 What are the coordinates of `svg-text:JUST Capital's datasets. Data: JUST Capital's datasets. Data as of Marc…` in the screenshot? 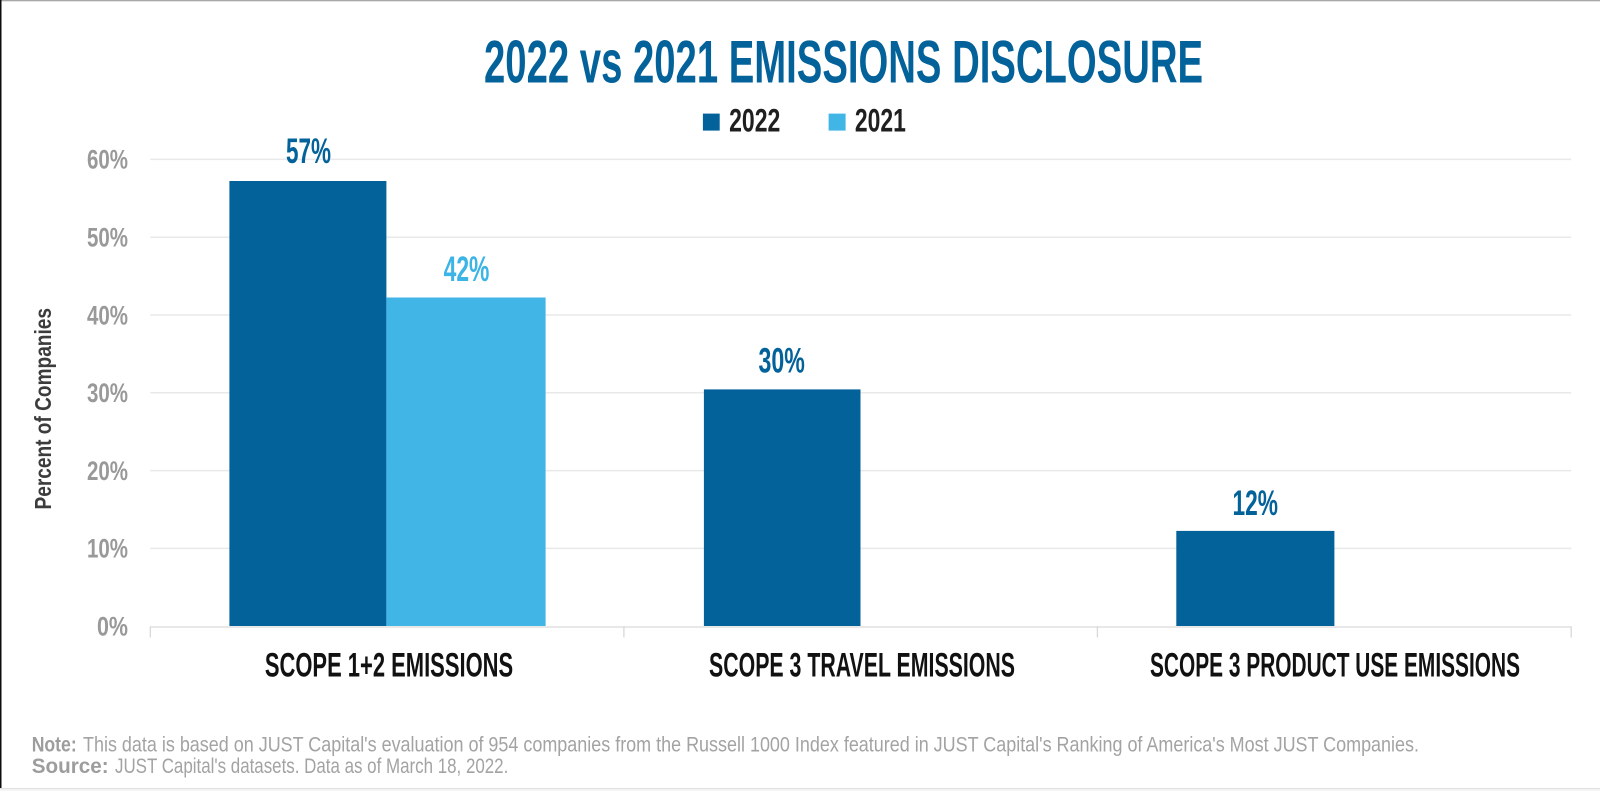 It's located at (311, 766).